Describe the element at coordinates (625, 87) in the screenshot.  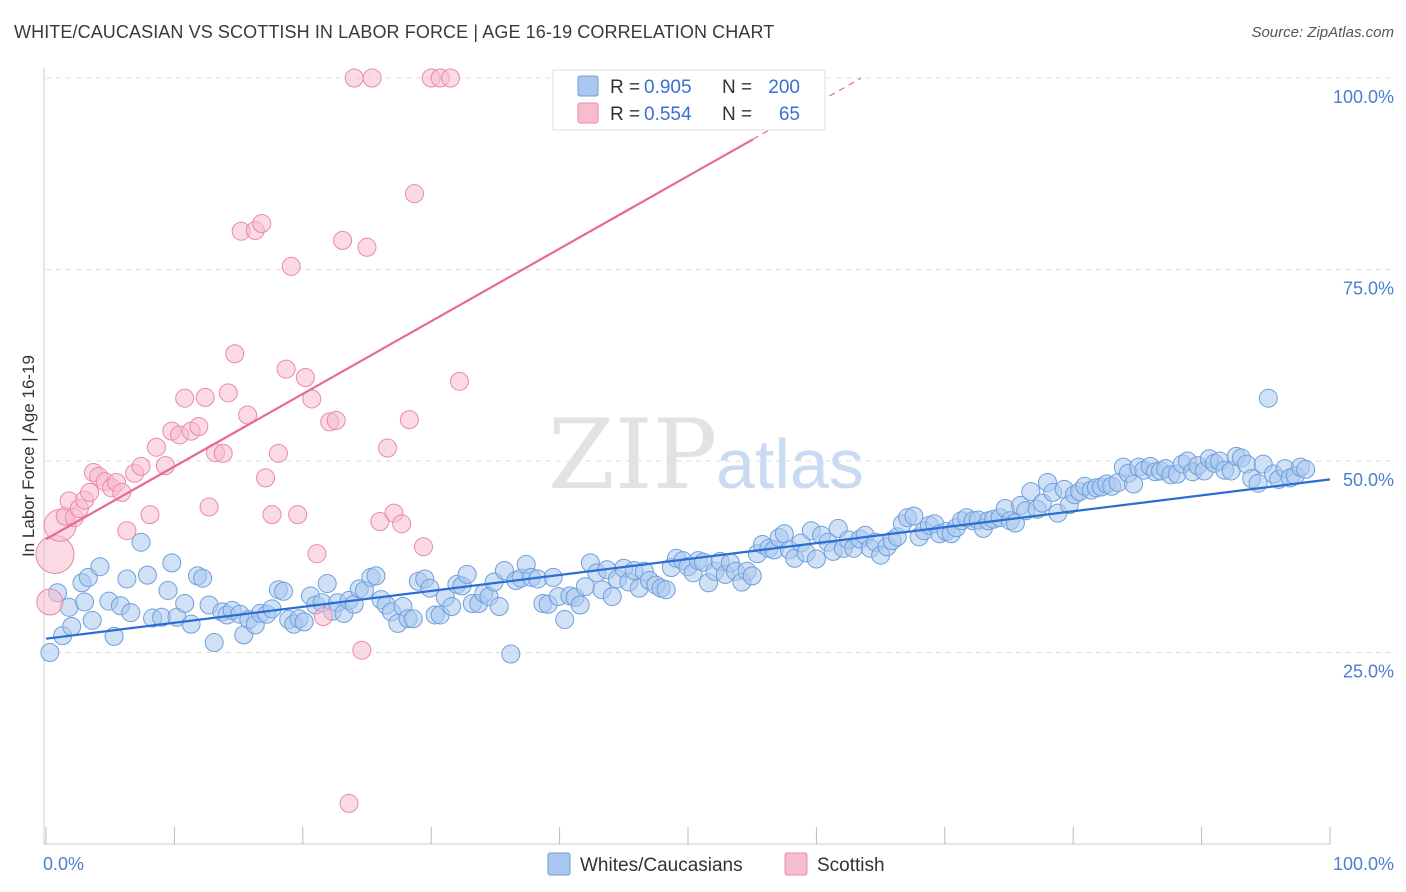
I see `legend-r-label-1: R =` at that location.